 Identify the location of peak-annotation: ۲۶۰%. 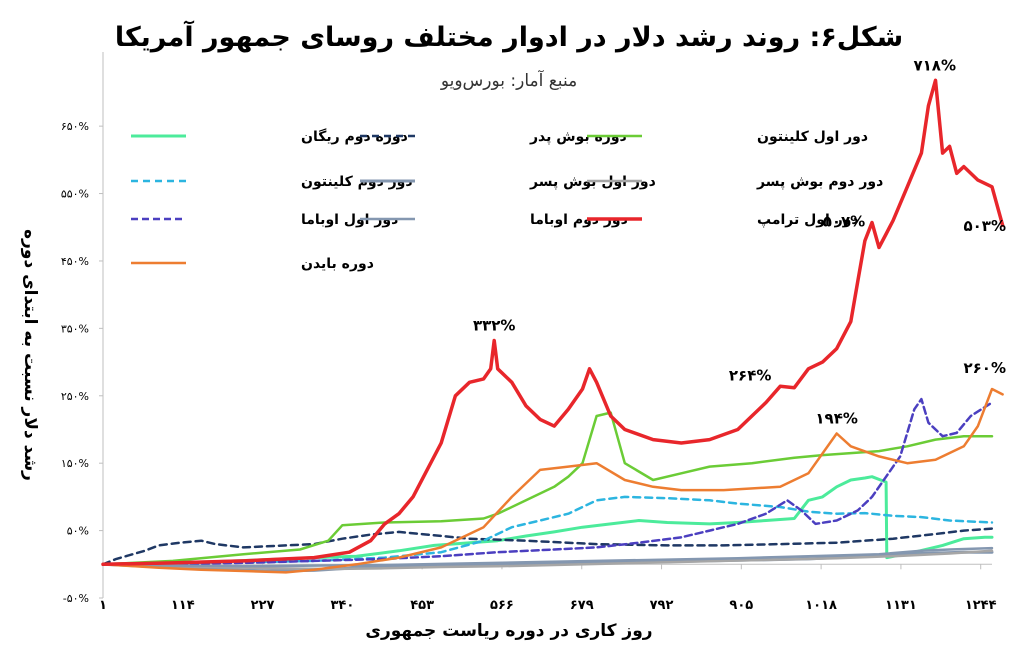
(985, 368).